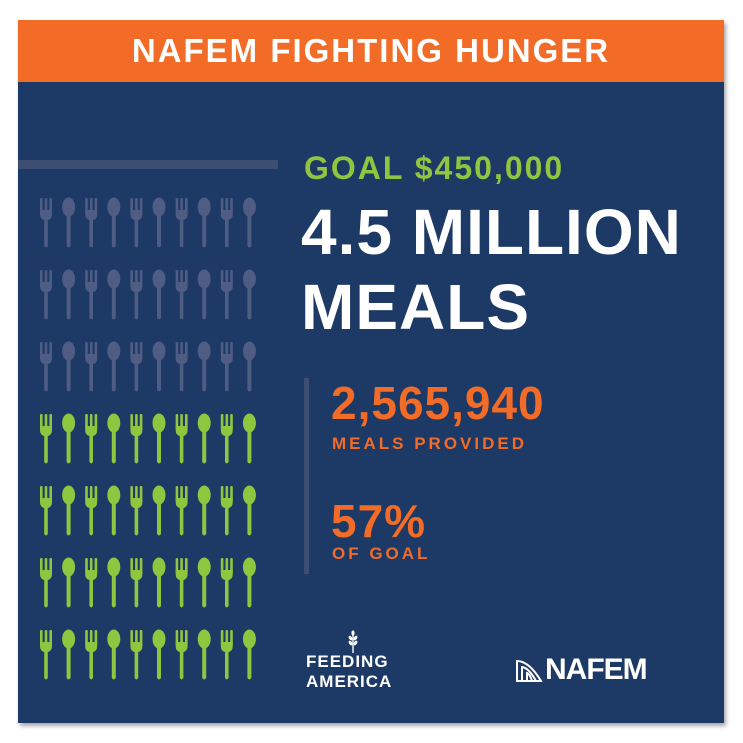 This screenshot has height=743, width=743. I want to click on meals-provided-label: MEALS PROVIDED, so click(430, 443).